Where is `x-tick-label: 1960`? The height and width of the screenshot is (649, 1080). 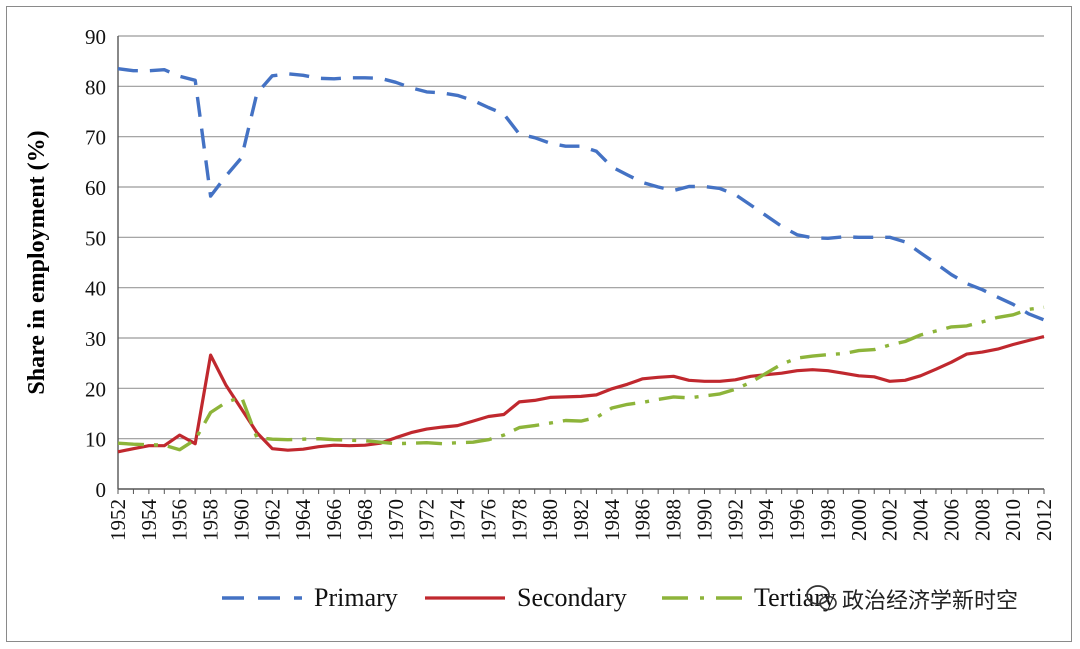
x-tick-label: 1960 is located at coordinates (241, 520).